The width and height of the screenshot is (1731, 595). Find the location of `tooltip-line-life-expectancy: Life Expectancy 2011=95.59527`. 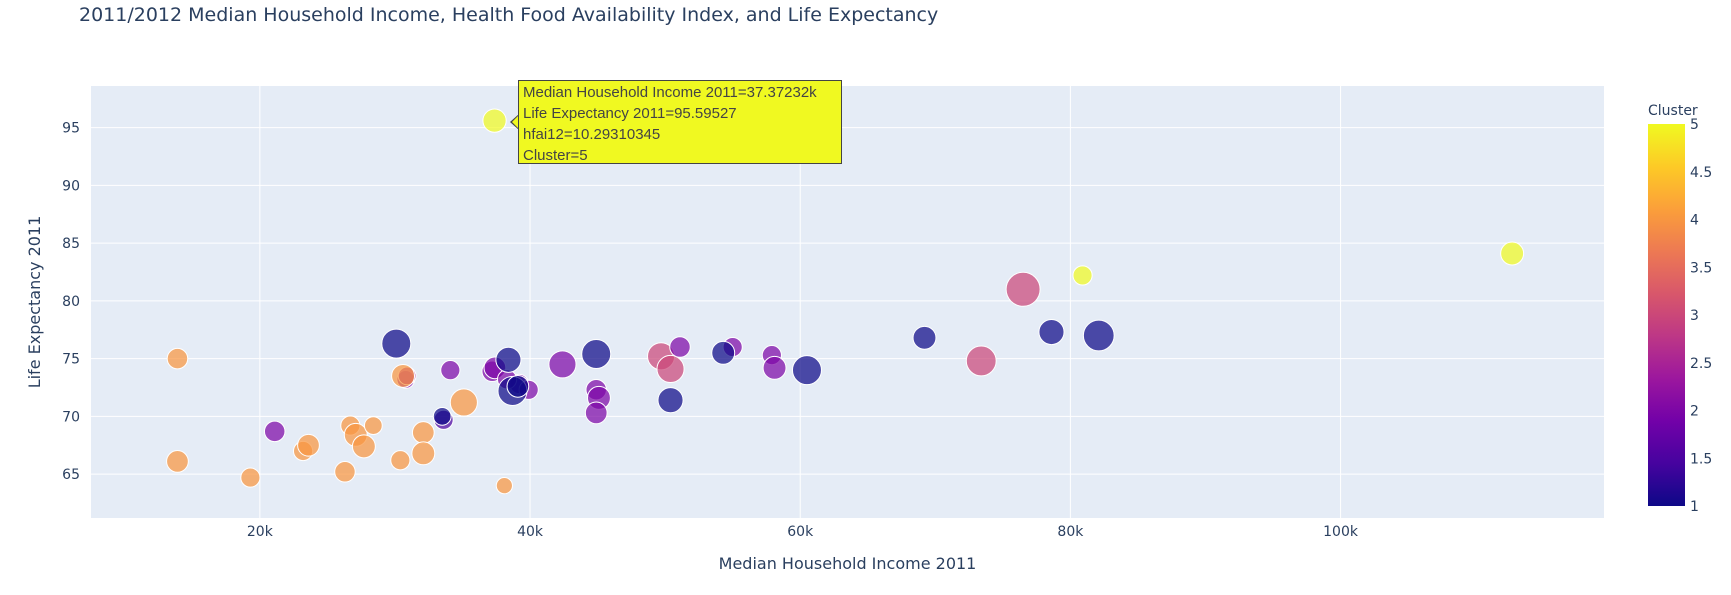

tooltip-line-life-expectancy: Life Expectancy 2011=95.59527 is located at coordinates (630, 113).